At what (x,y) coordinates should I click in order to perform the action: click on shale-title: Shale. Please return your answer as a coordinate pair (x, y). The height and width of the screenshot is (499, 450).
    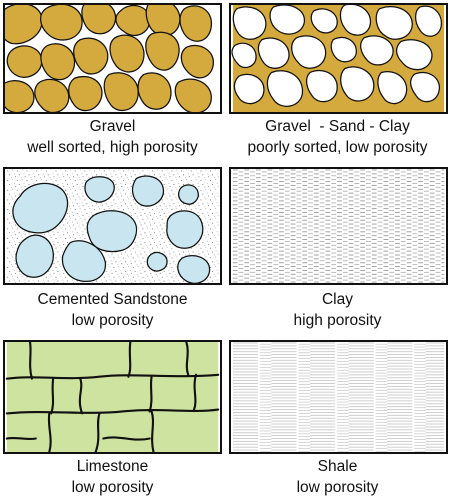
    Looking at the image, I should click on (337, 466).